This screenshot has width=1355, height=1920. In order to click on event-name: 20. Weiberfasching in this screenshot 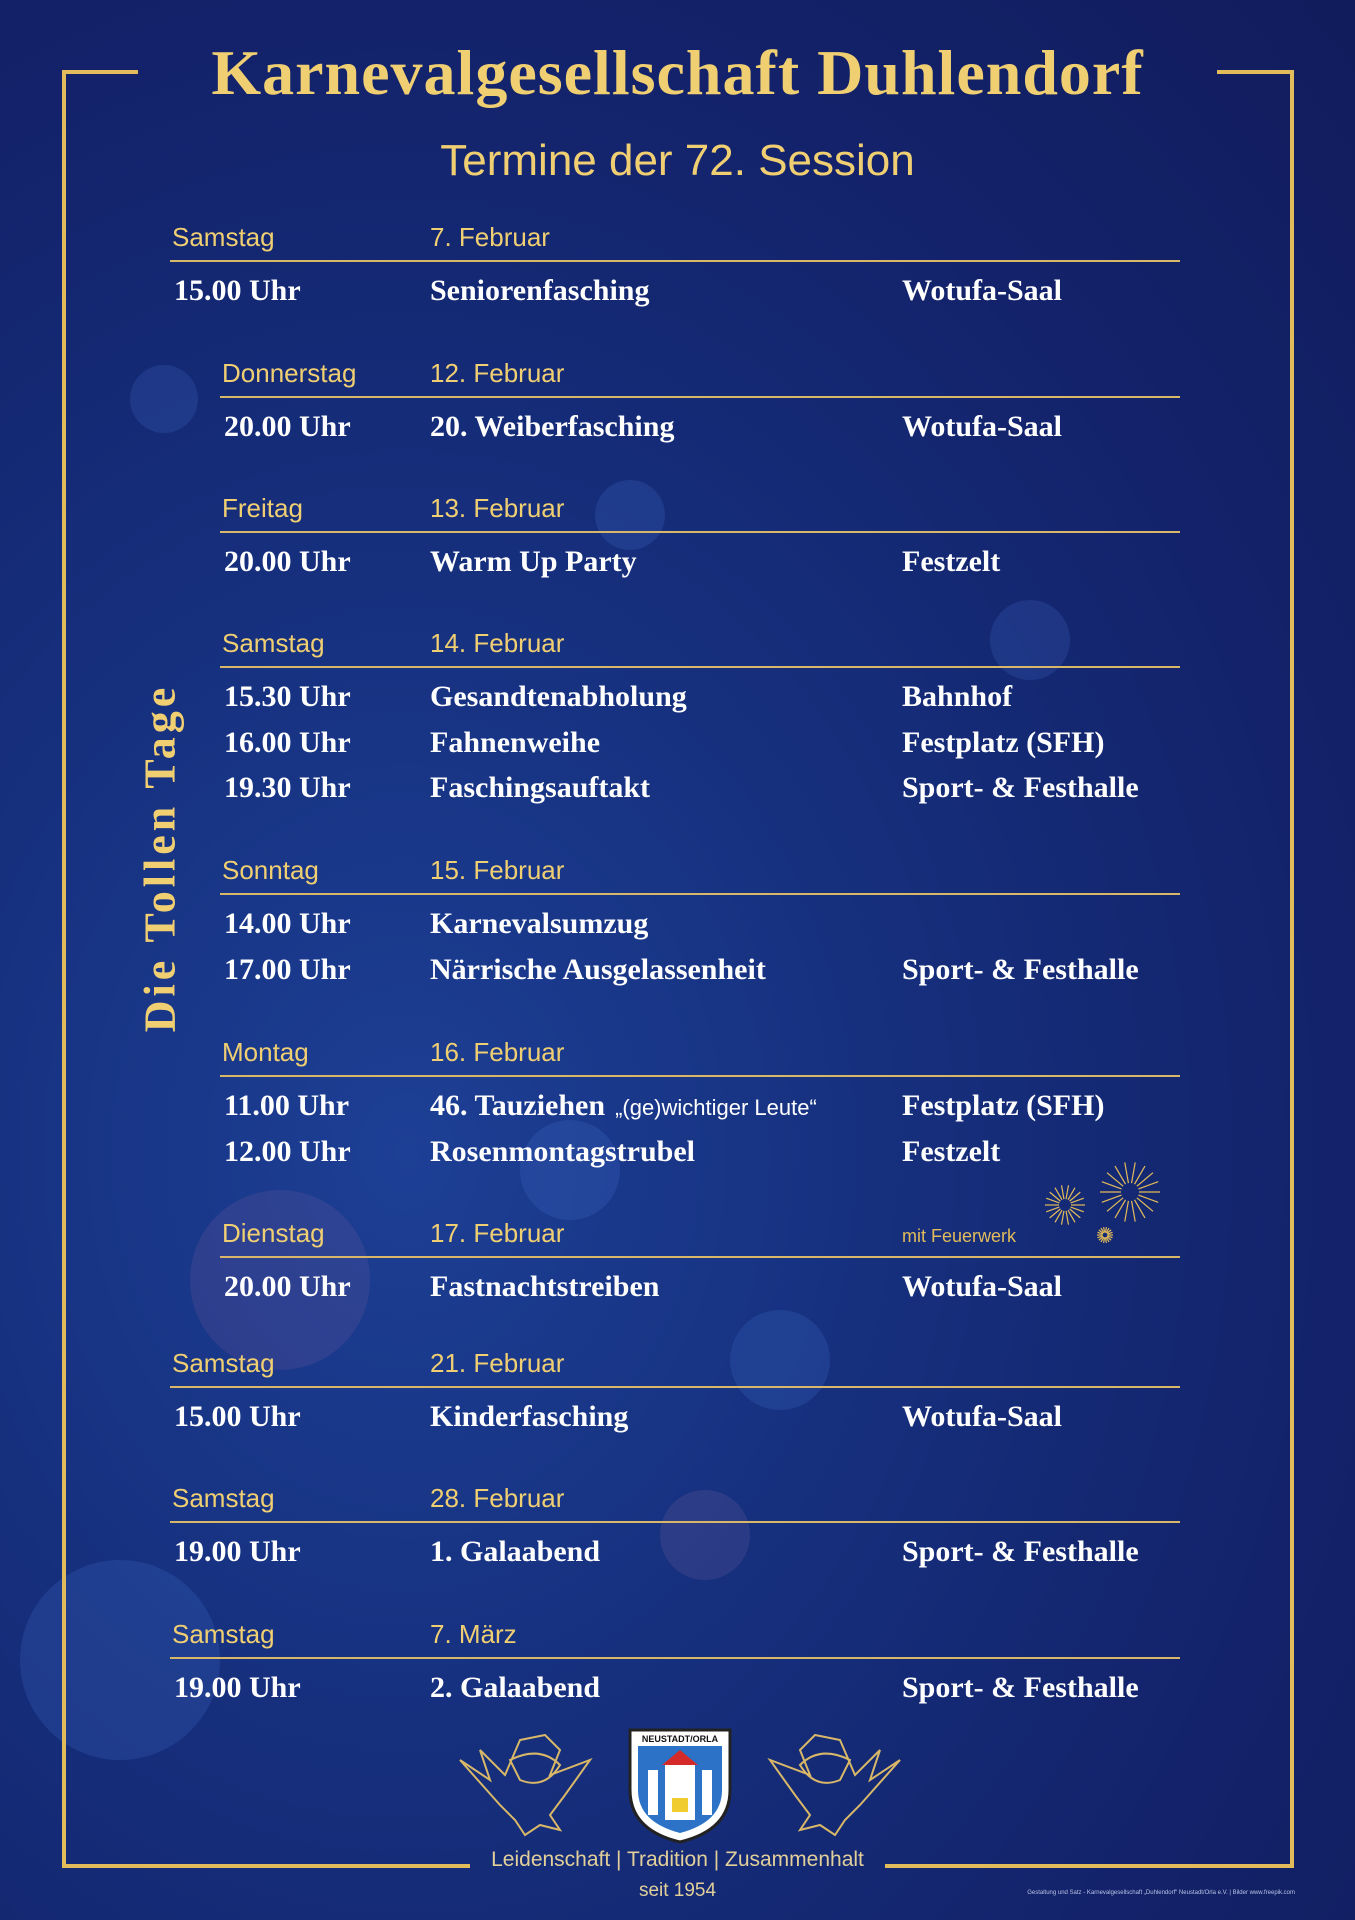, I will do `click(552, 427)`.